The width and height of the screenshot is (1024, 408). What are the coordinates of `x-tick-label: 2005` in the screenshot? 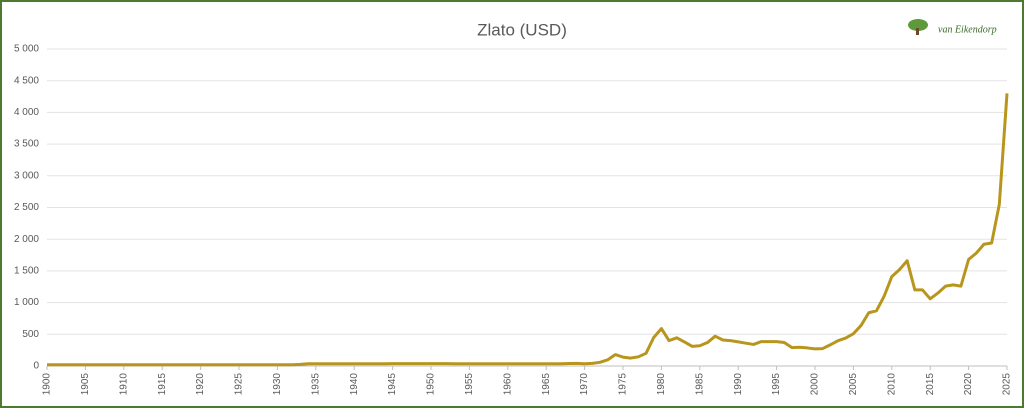 It's located at (853, 384).